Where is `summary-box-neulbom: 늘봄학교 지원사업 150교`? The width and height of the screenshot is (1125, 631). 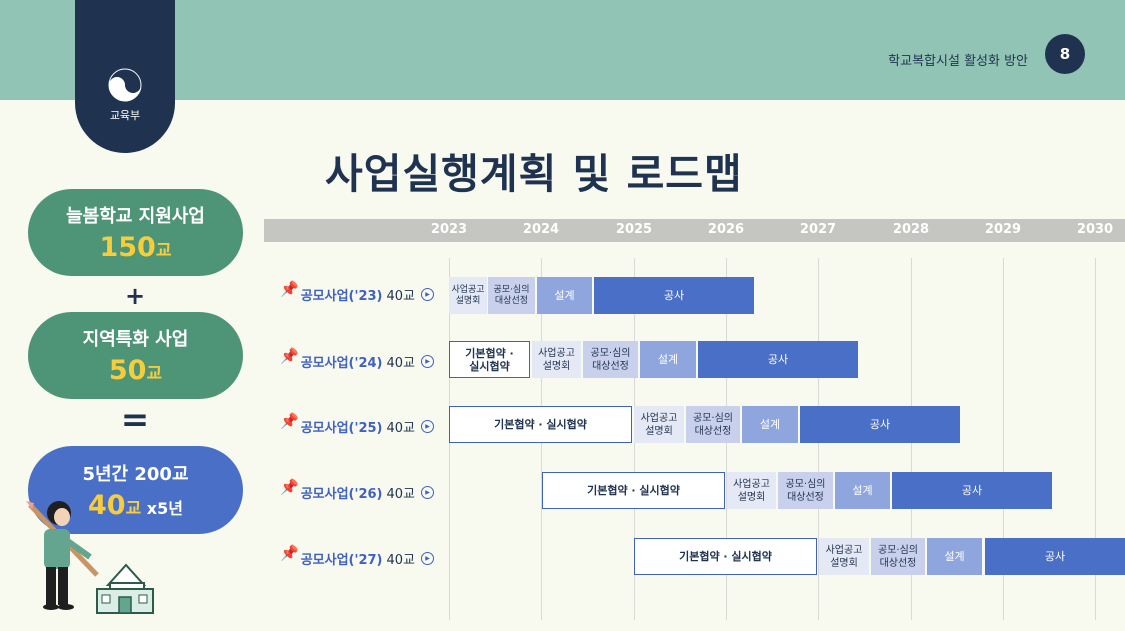
summary-box-neulbom: 늘봄학교 지원사업 150교 is located at coordinates (135, 232).